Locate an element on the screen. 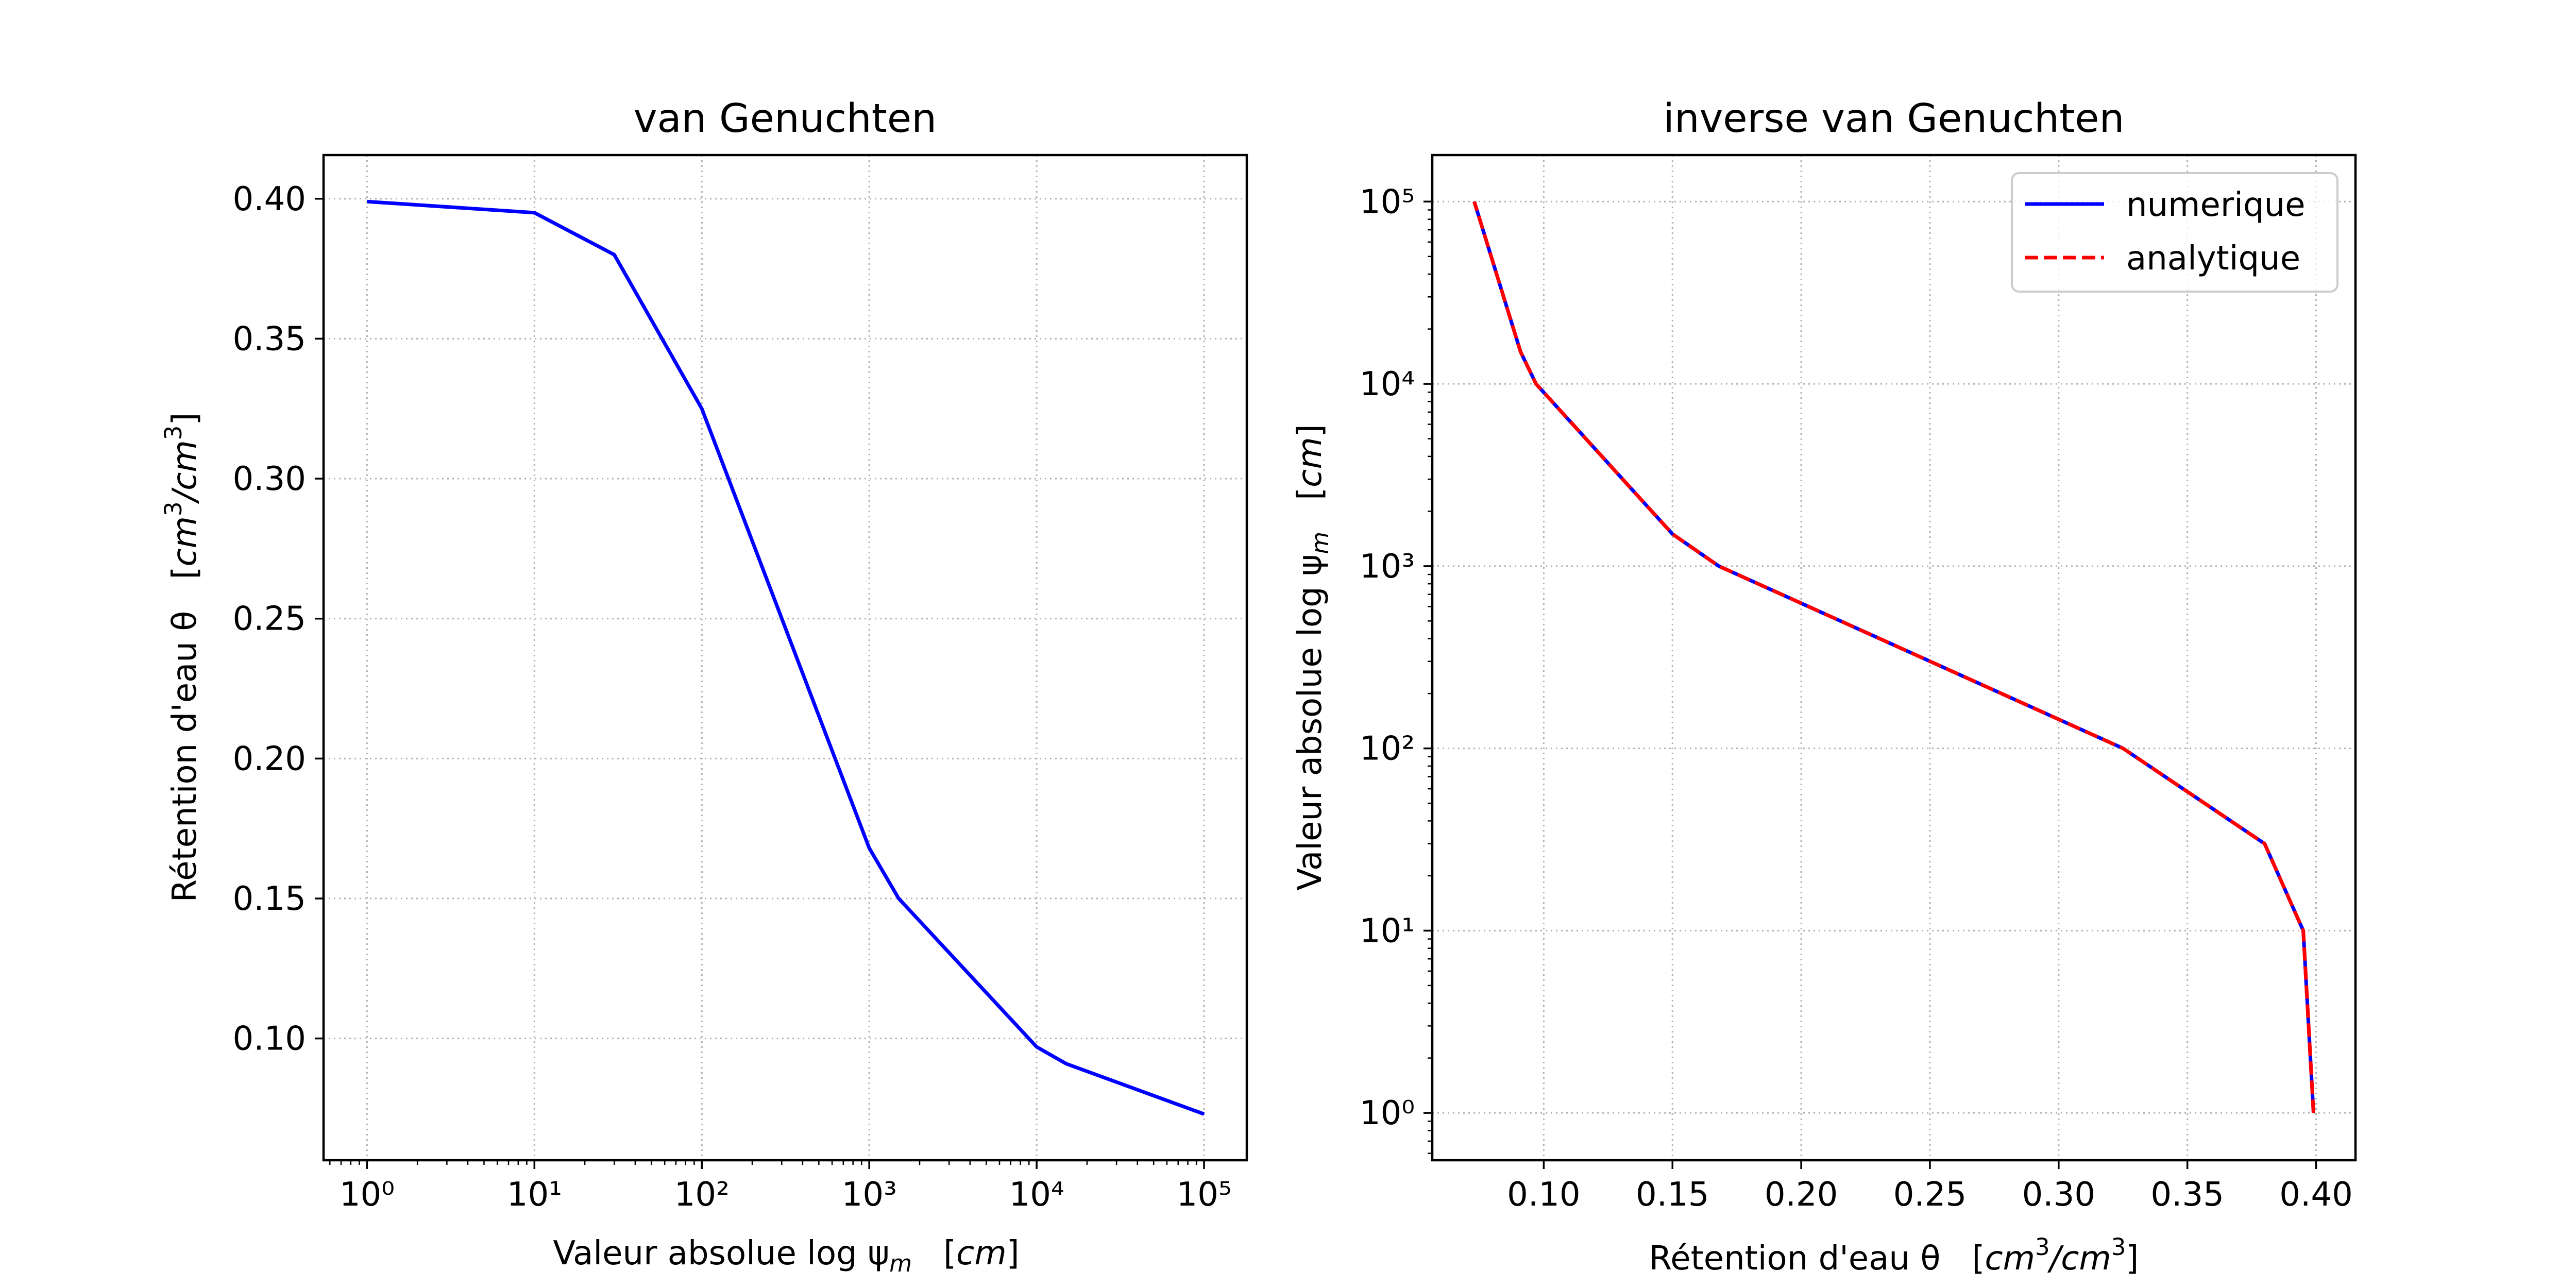  legend: numerique analytique is located at coordinates (2174, 232).